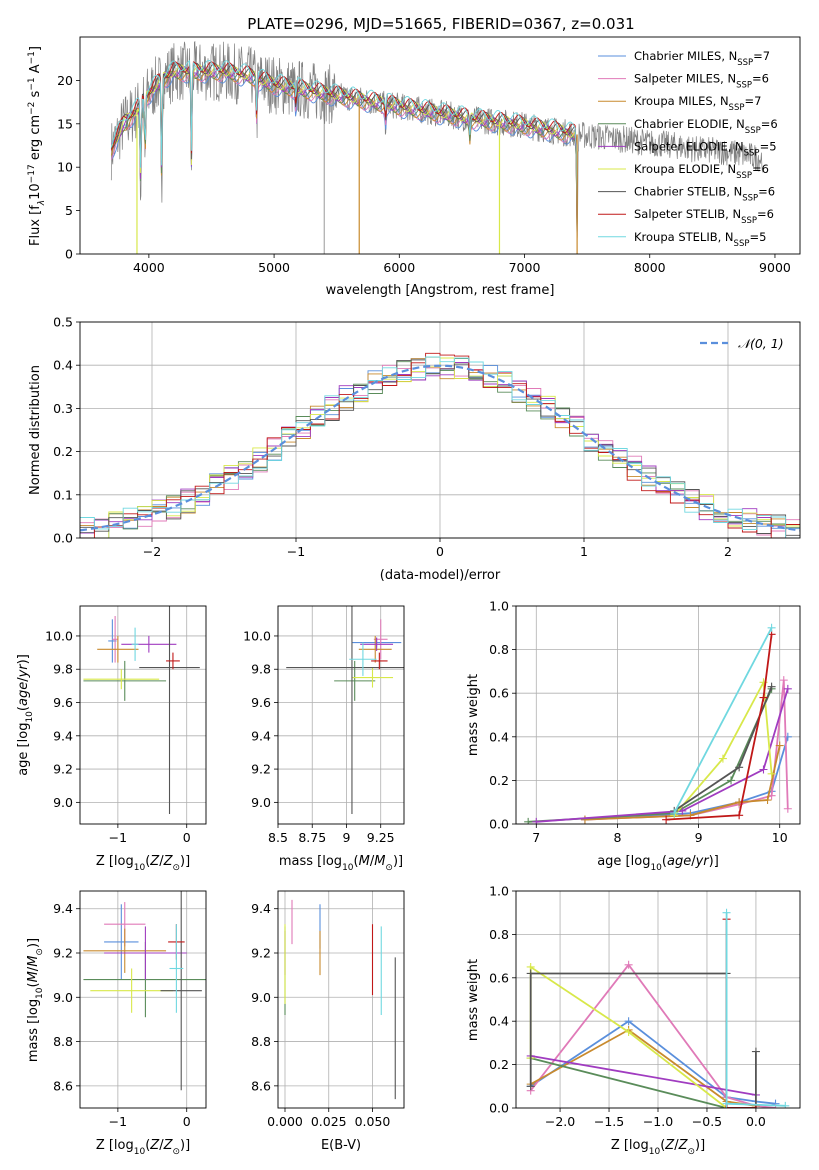 The height and width of the screenshot is (1170, 819). Describe the element at coordinates (658, 863) in the screenshot. I see `x-axis-label: age [log10(age/yr)]` at that location.